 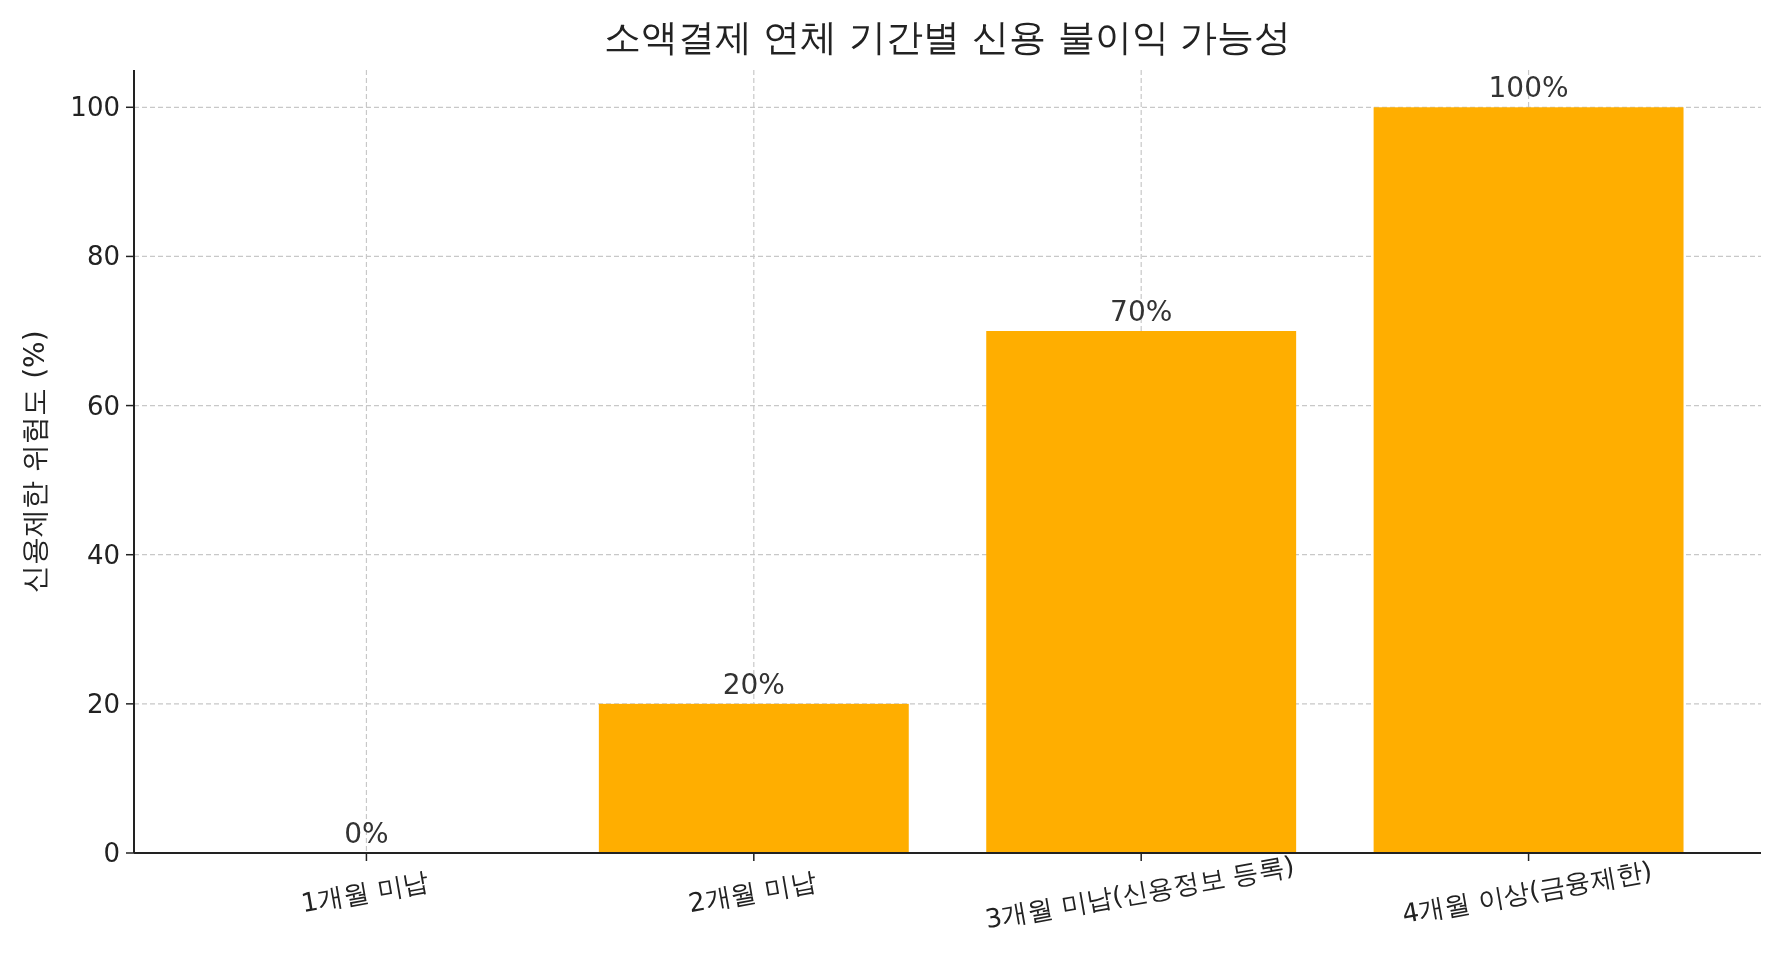 What do you see at coordinates (103, 256) in the screenshot?
I see `y-tick-label: 80` at bounding box center [103, 256].